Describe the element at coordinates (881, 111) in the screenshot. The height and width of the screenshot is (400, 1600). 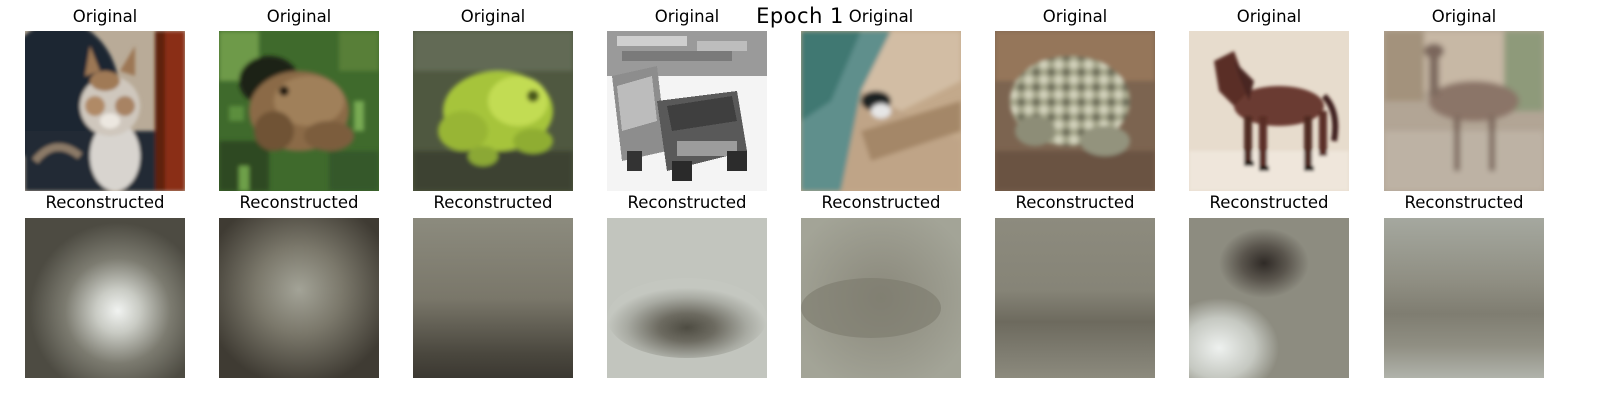
I see `original-image-bird` at that location.